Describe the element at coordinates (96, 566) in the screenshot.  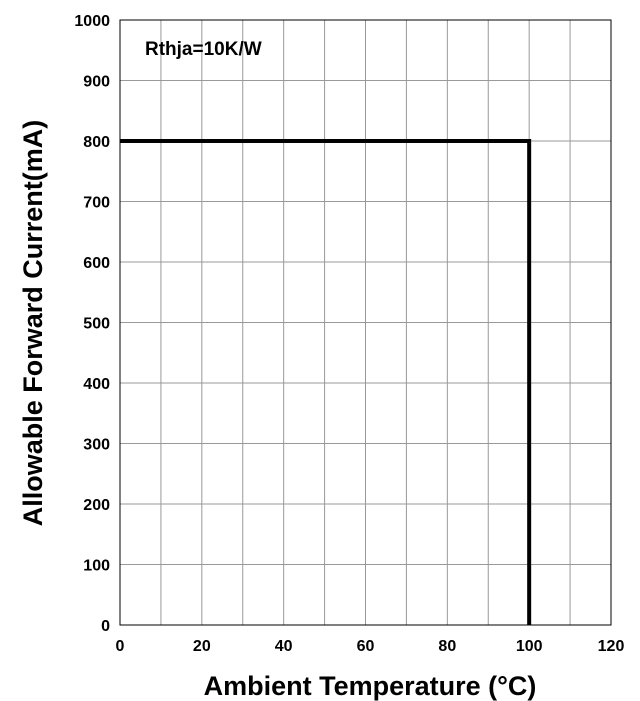
I see `y-tick-label: 100` at that location.